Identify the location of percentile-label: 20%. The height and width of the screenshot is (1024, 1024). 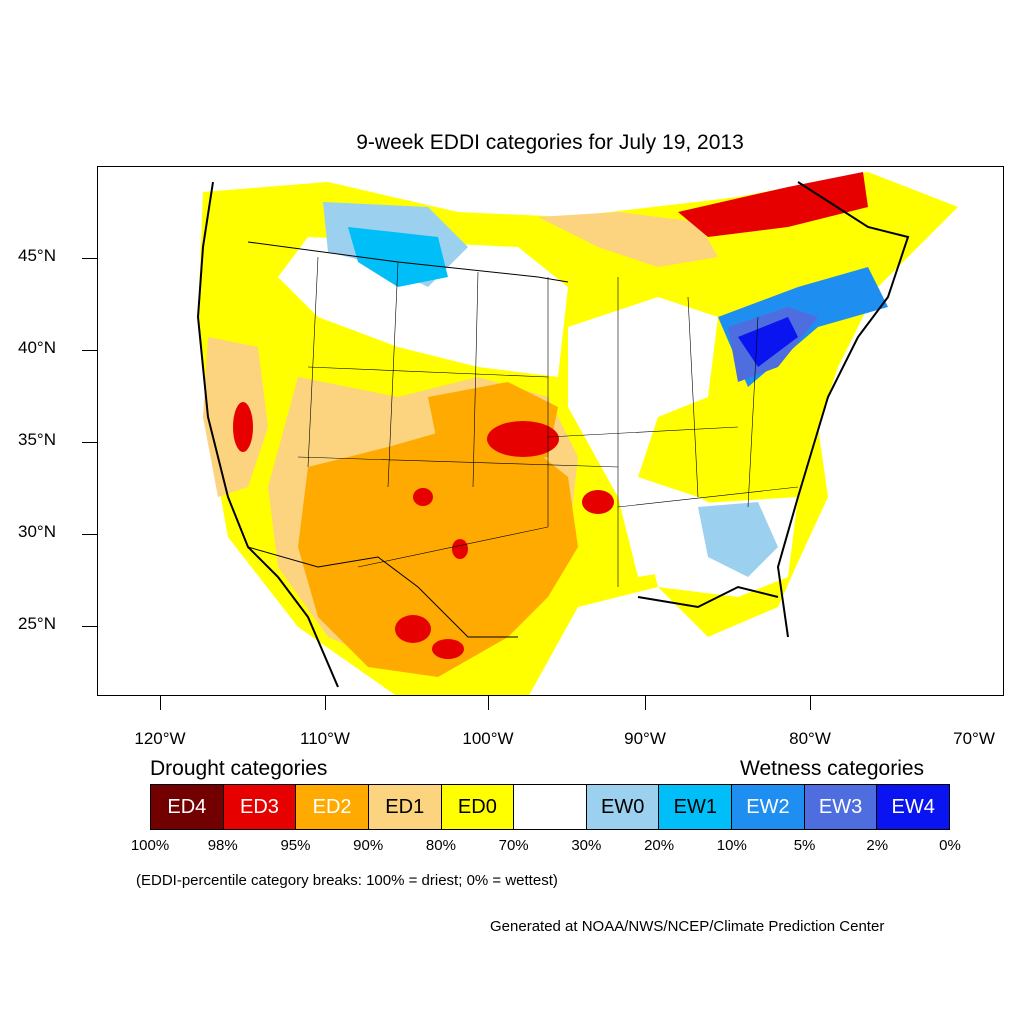
(659, 845).